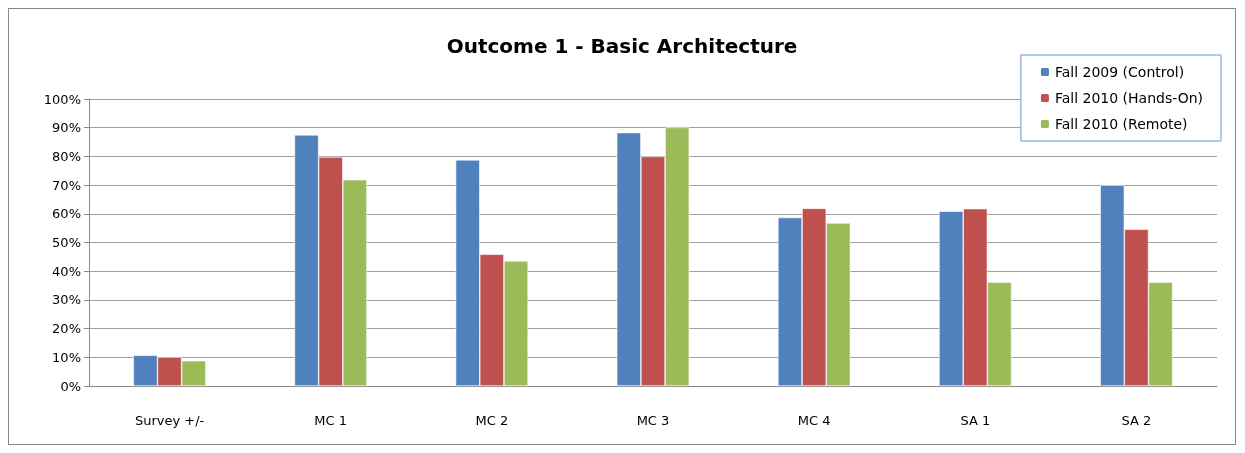 This screenshot has width=1245, height=453. Describe the element at coordinates (66, 357) in the screenshot. I see `y-tick-label: 10%` at that location.